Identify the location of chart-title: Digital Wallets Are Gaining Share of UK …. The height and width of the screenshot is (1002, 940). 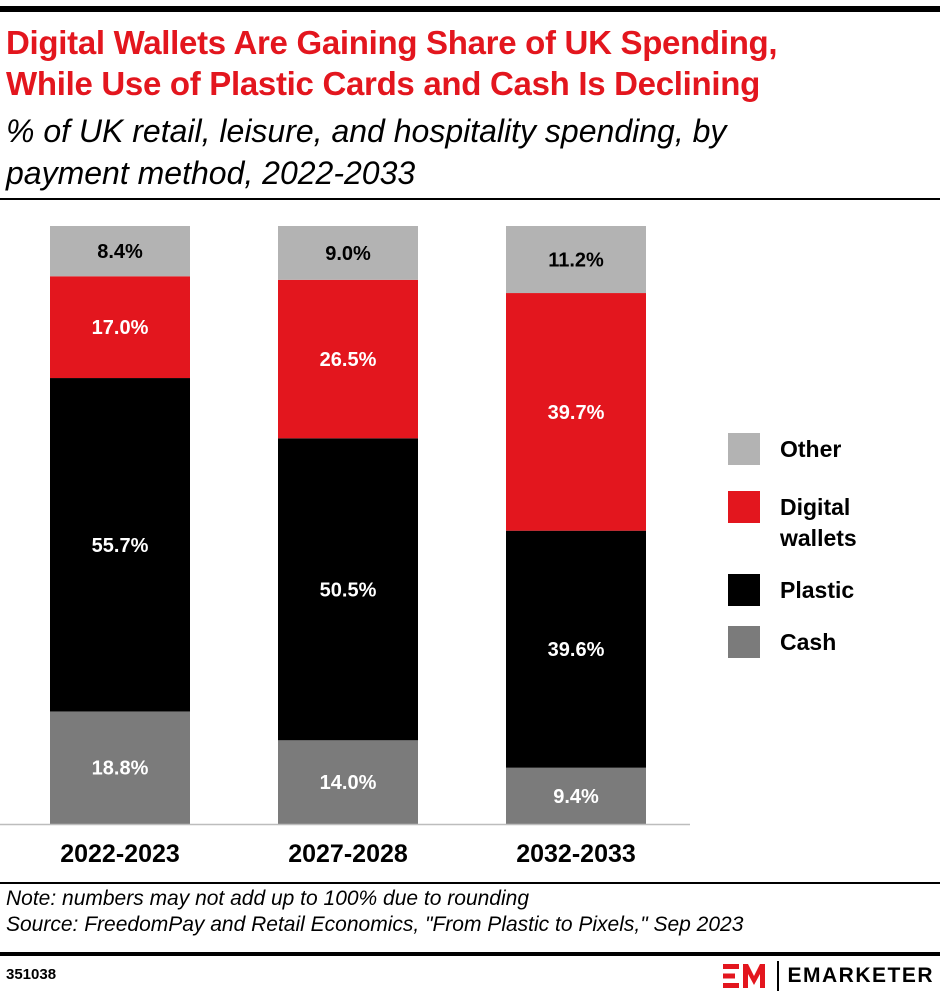
(466, 63).